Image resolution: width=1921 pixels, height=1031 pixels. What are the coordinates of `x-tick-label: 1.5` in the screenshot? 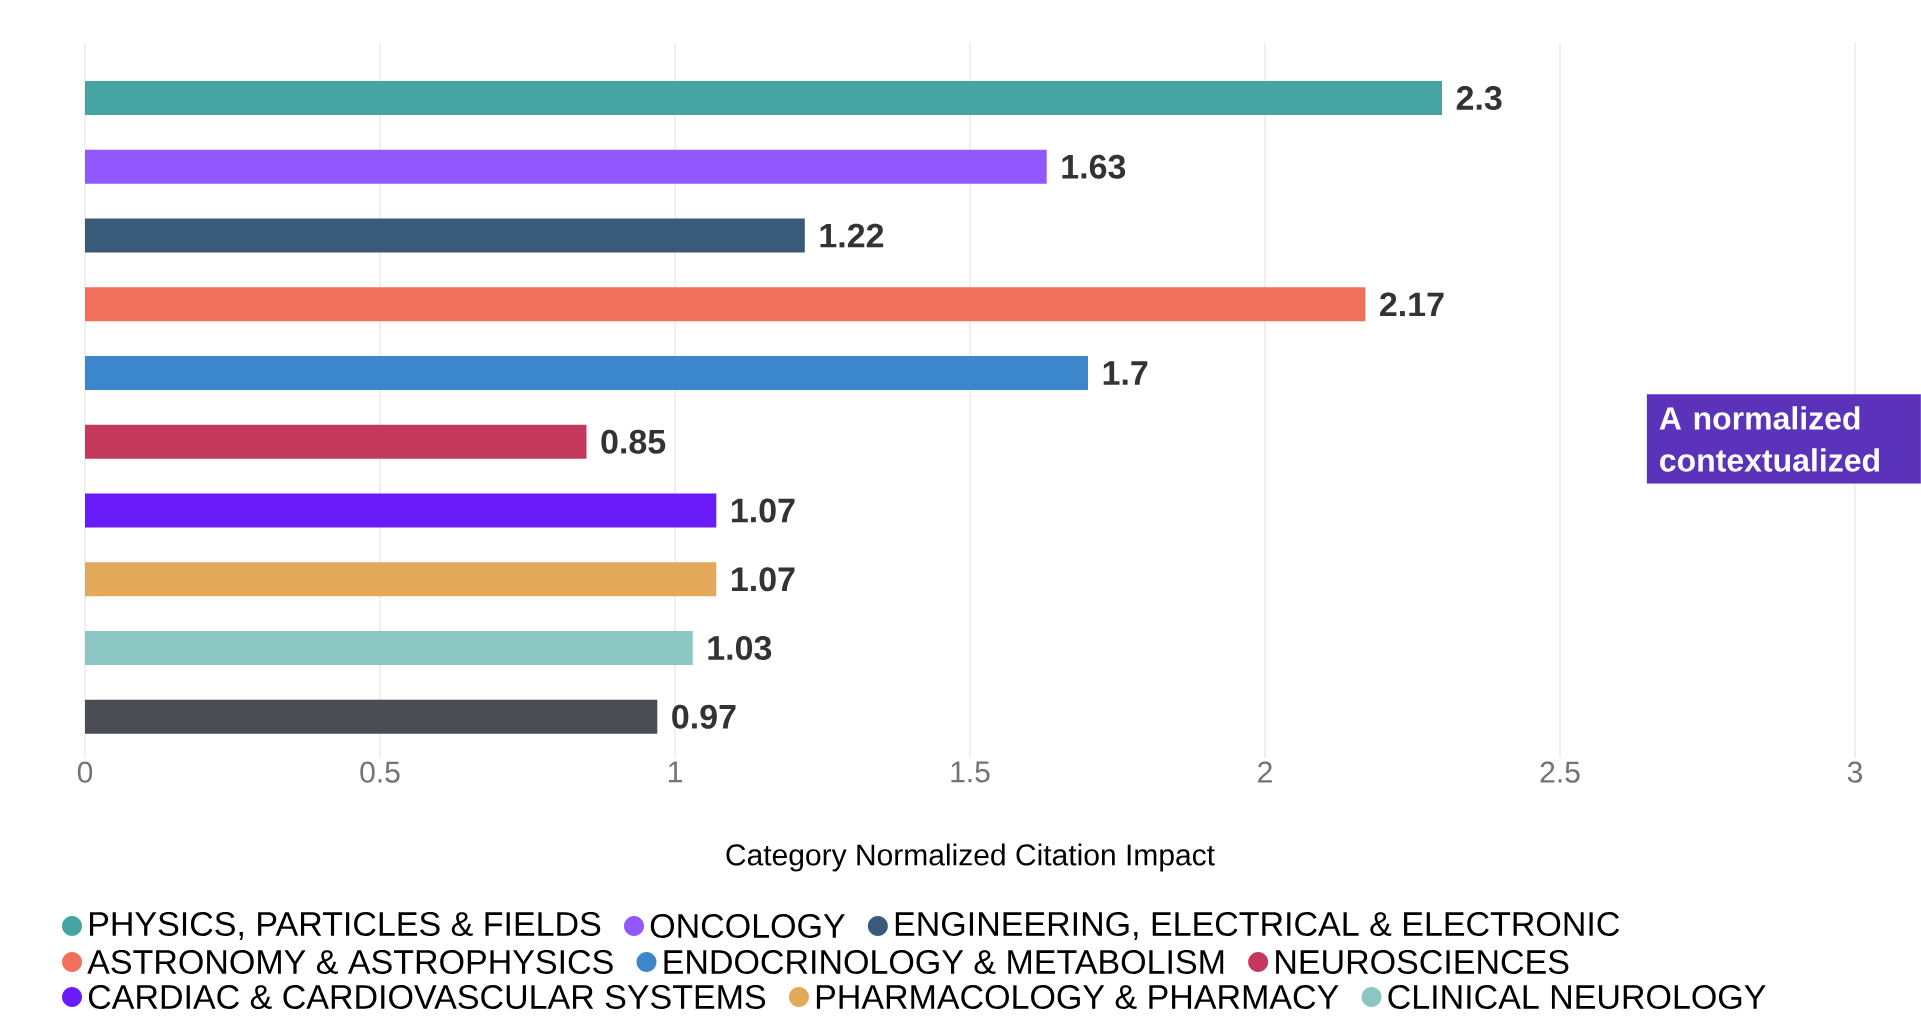 It's located at (970, 772).